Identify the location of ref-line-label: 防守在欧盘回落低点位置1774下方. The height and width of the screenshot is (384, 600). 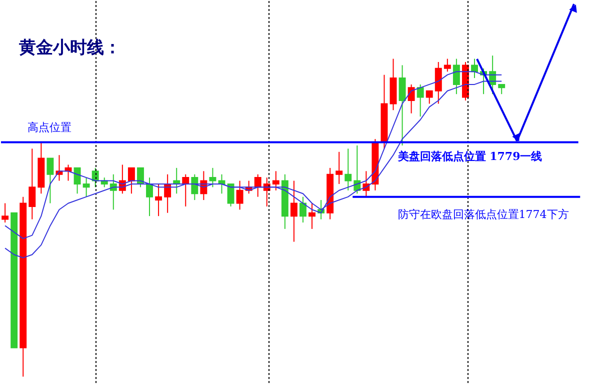
(483, 214).